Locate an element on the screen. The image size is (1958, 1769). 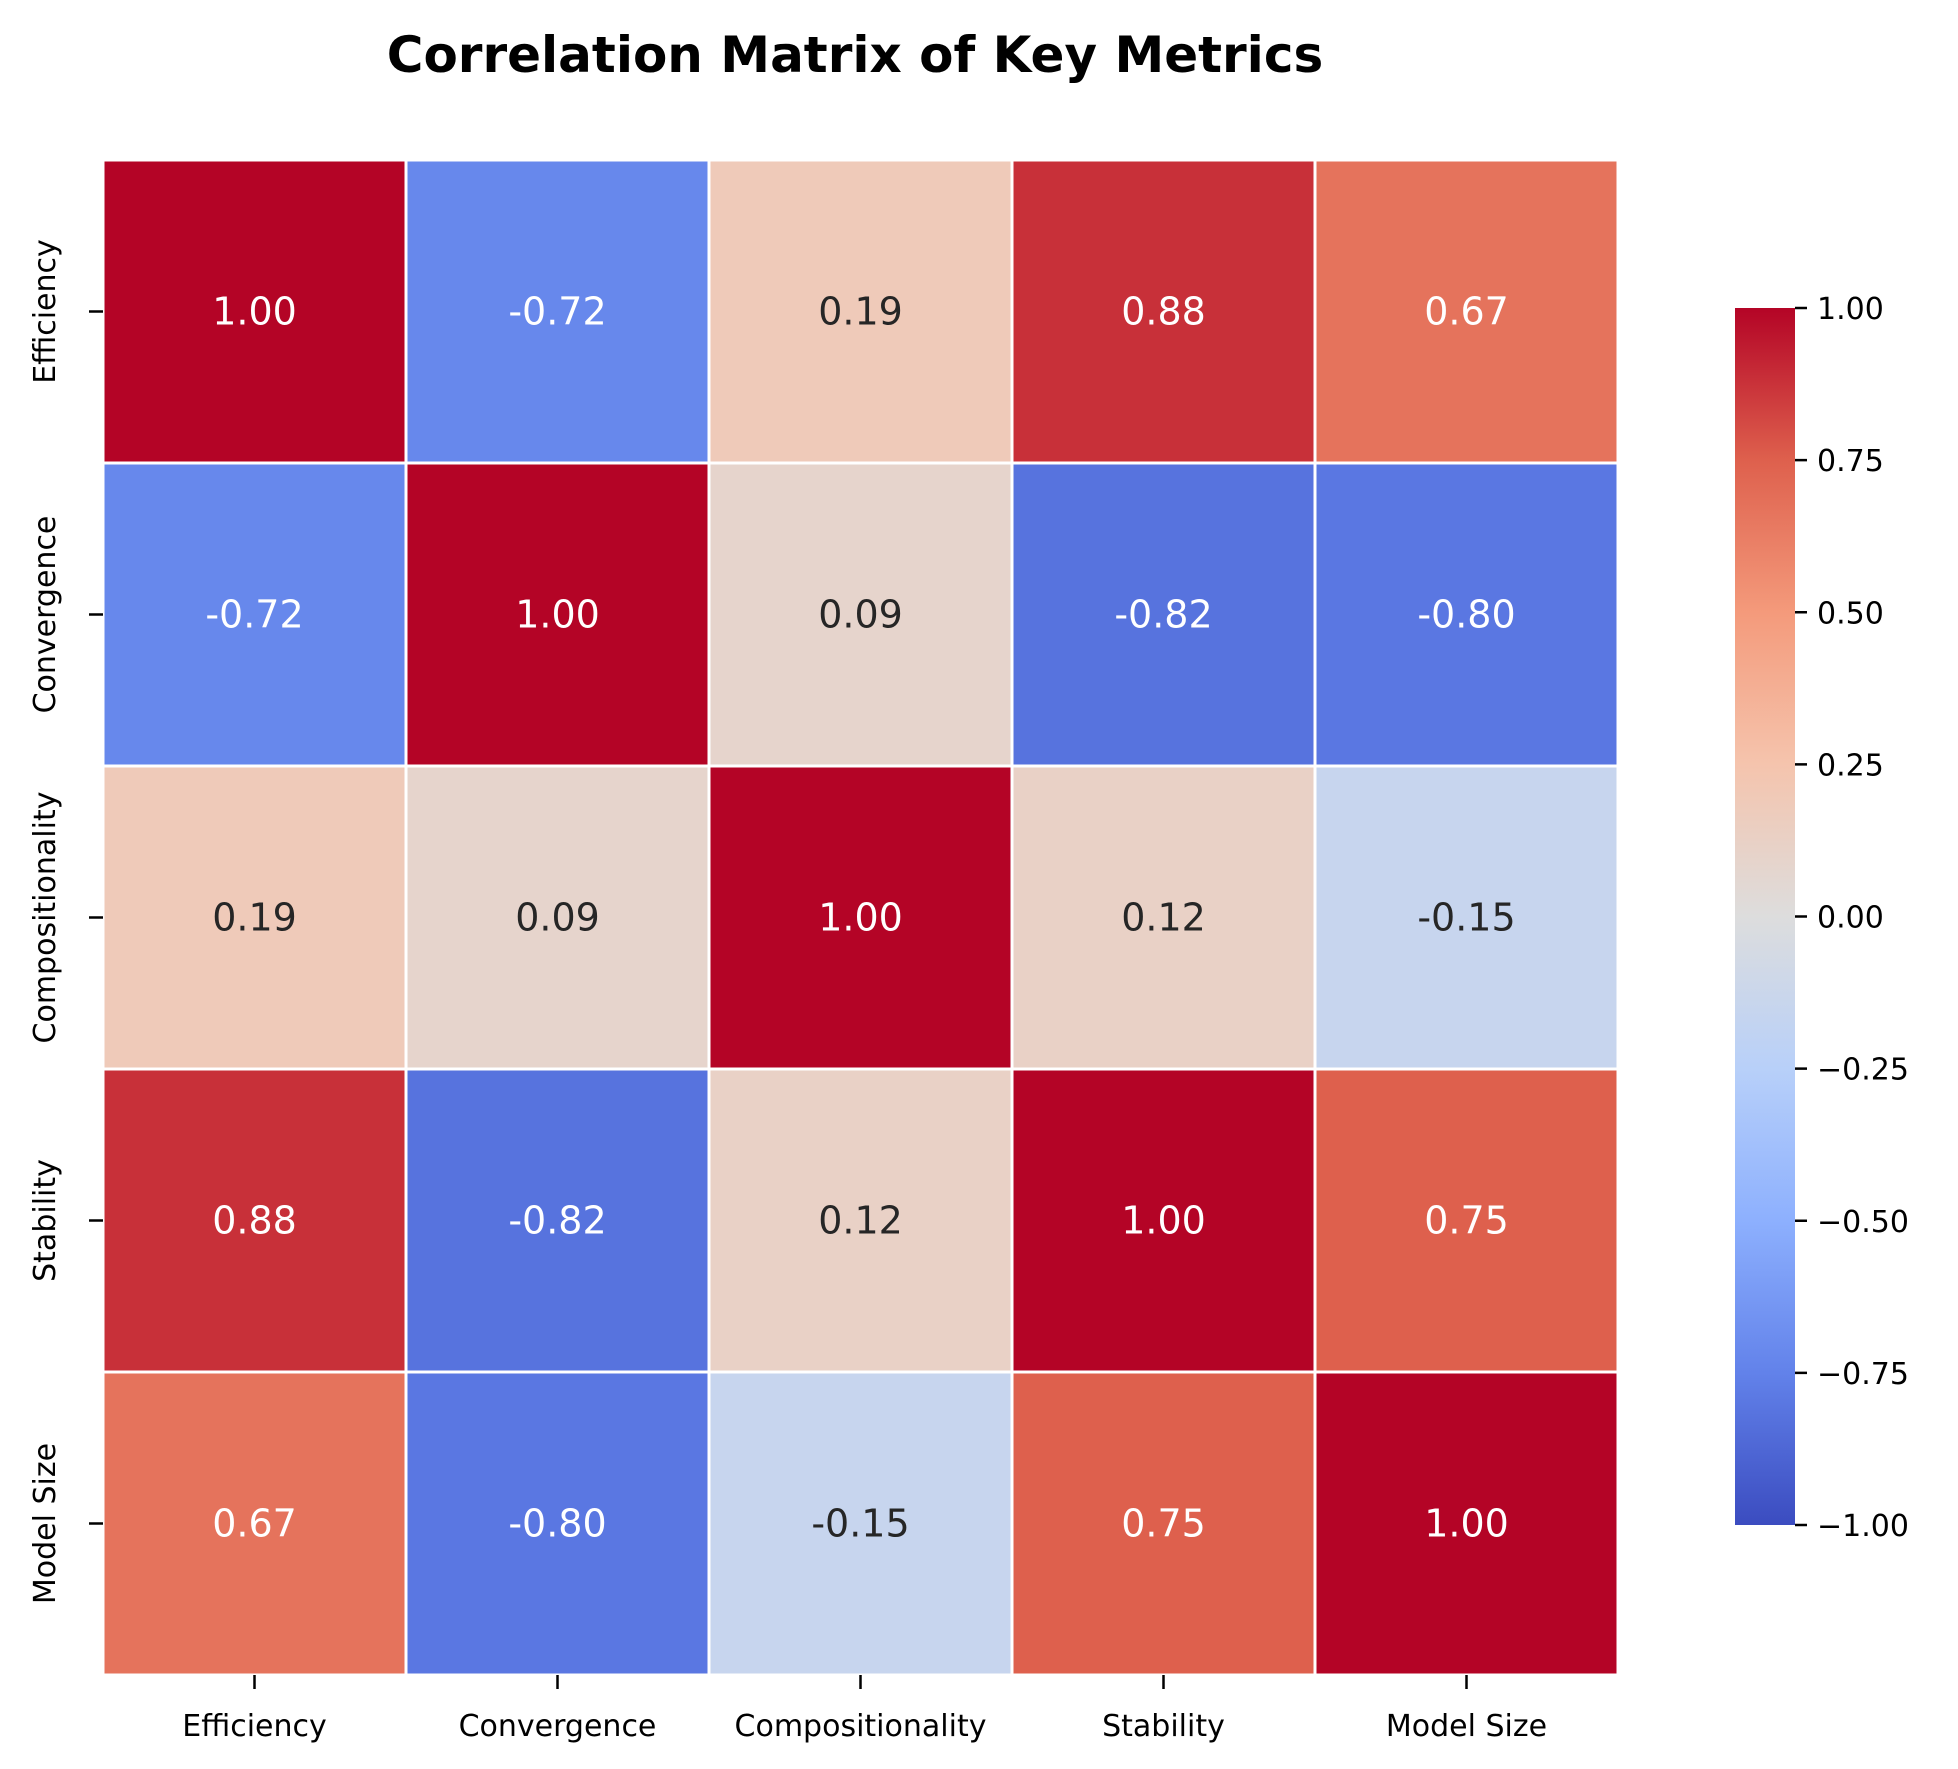
chart-title: Correlation Matrix of Key Metrics is located at coordinates (855, 55).